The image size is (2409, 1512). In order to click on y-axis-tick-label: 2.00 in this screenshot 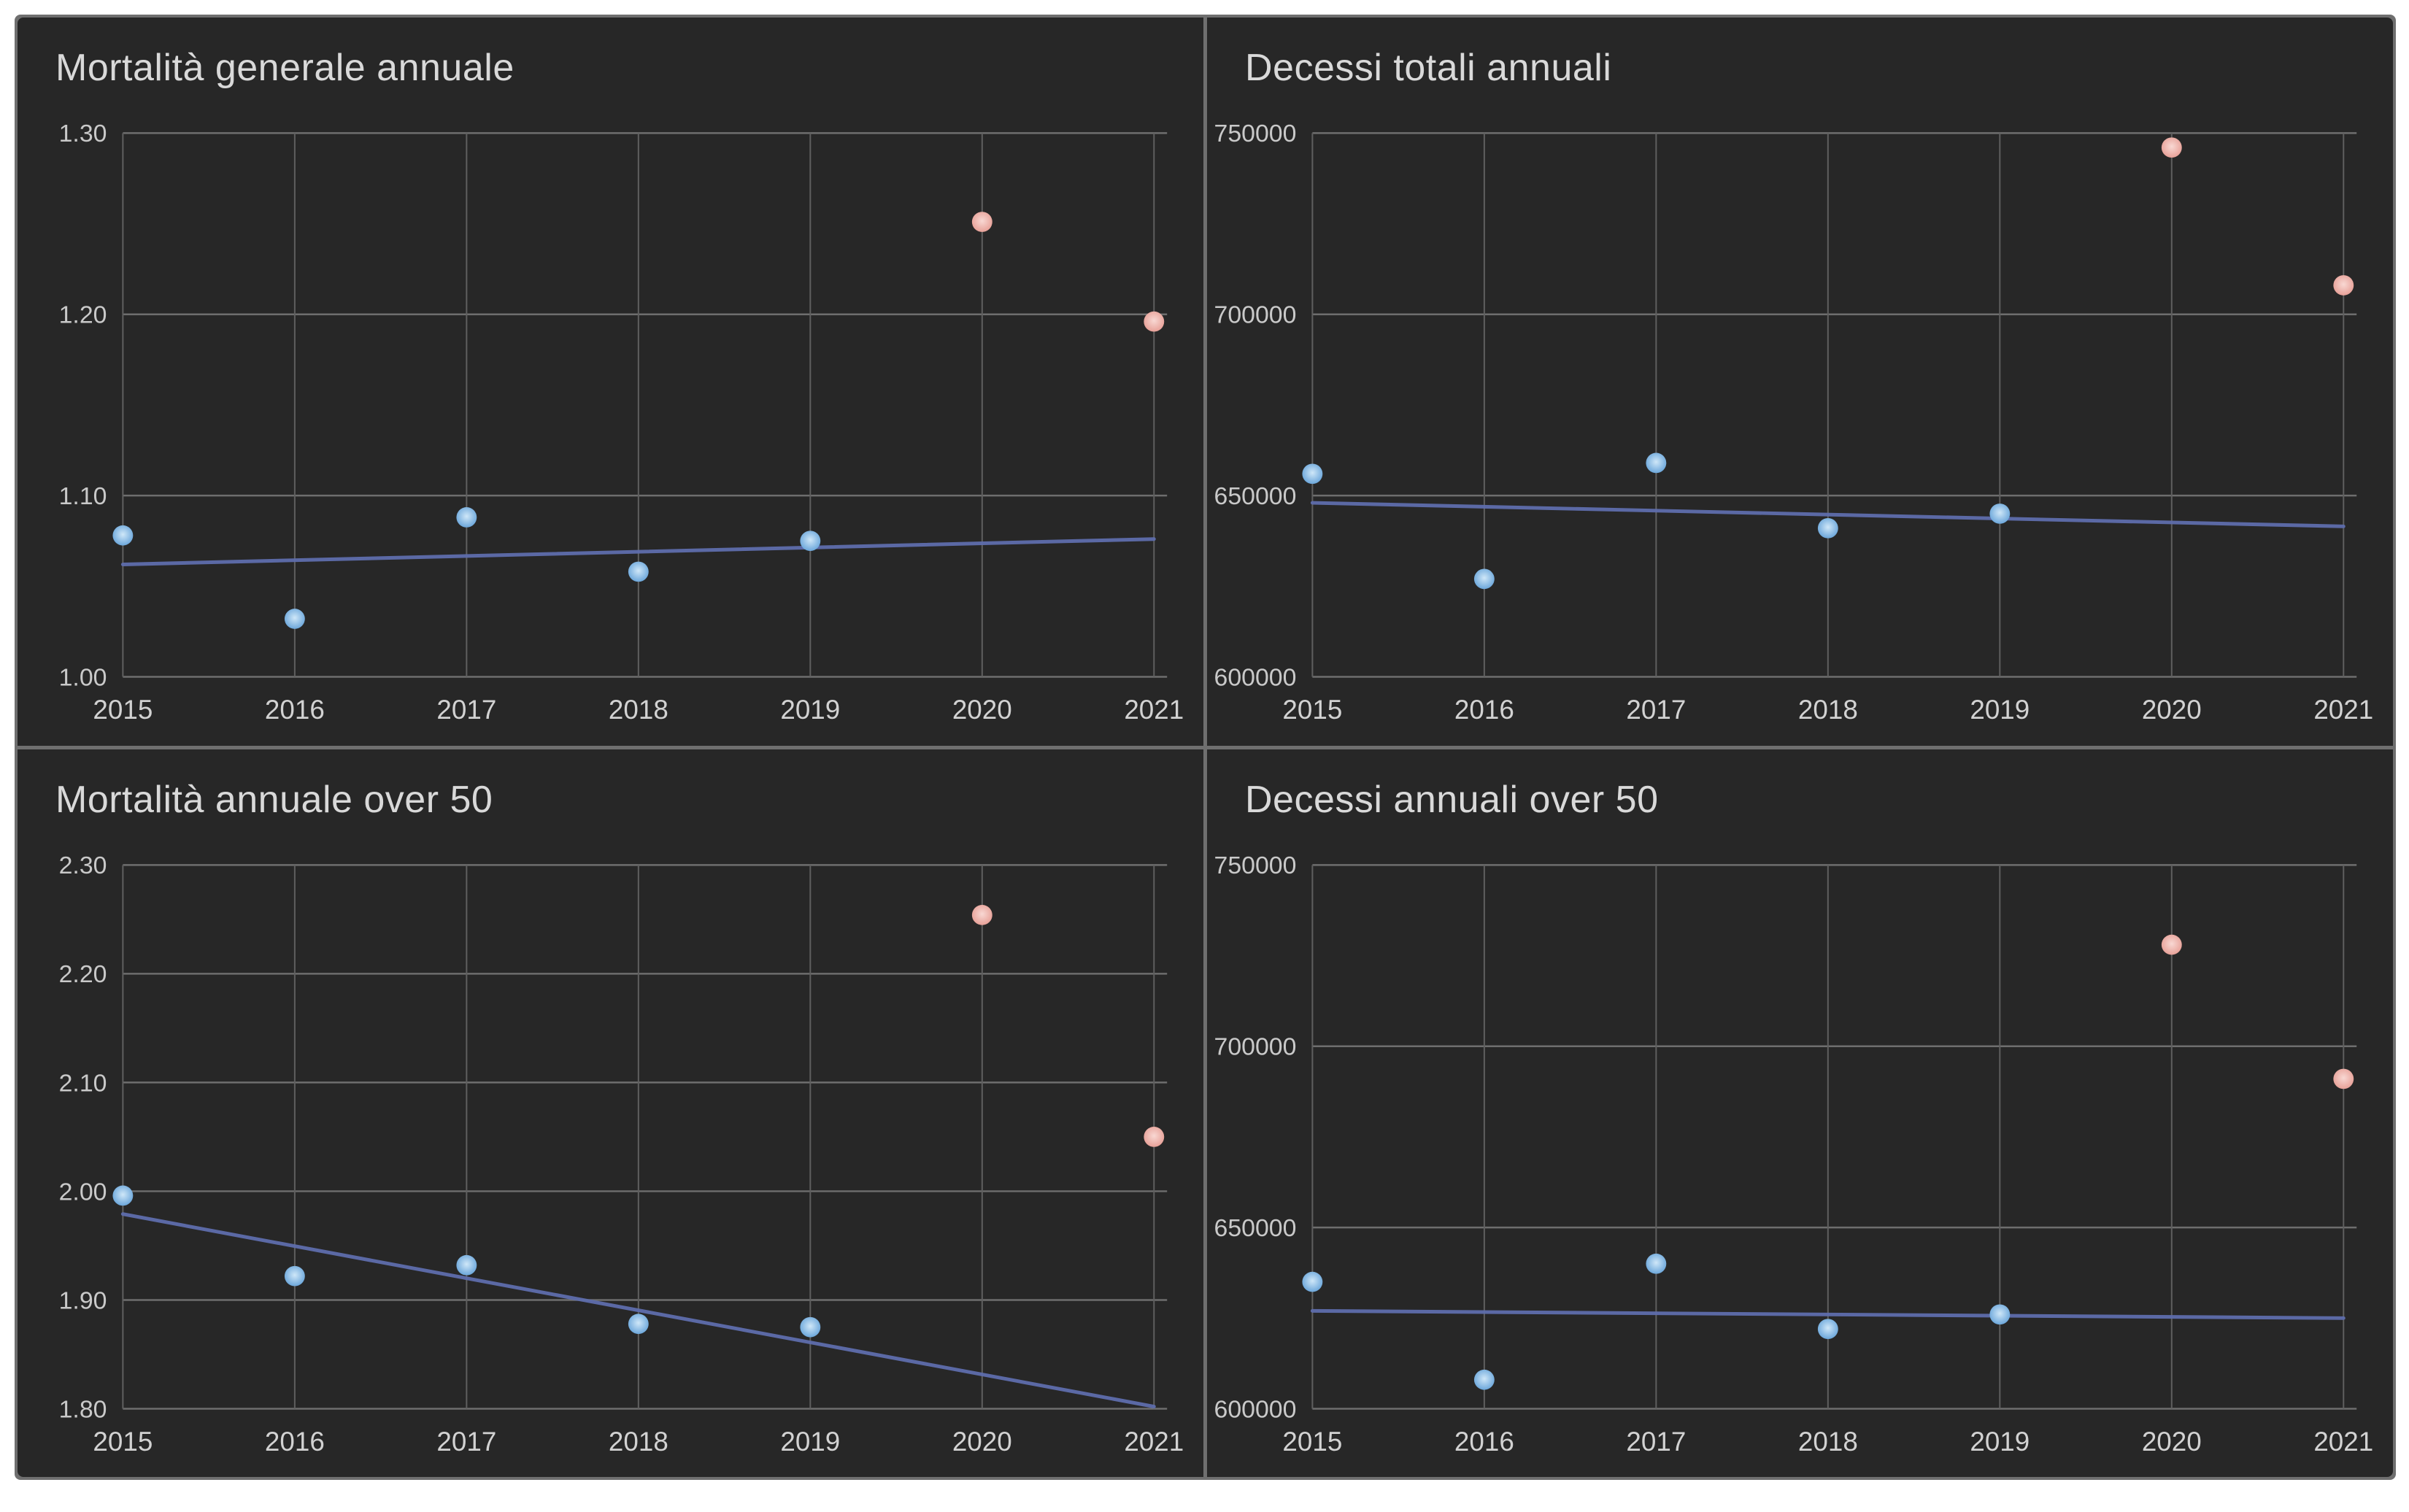, I will do `click(83, 1192)`.